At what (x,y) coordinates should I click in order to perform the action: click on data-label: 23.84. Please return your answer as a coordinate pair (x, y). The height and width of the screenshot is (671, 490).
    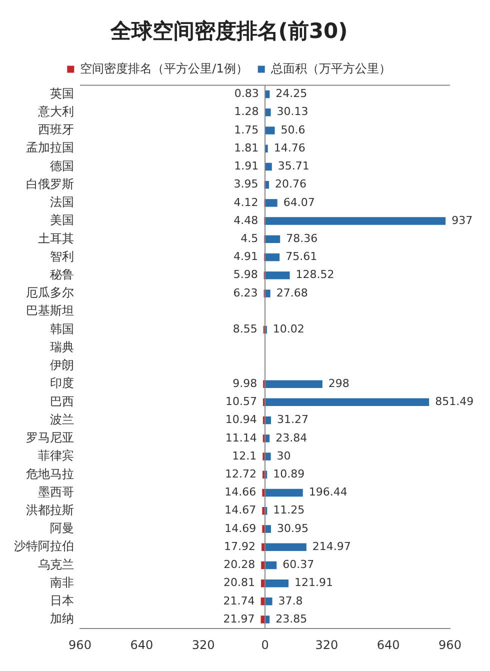
    Looking at the image, I should click on (292, 437).